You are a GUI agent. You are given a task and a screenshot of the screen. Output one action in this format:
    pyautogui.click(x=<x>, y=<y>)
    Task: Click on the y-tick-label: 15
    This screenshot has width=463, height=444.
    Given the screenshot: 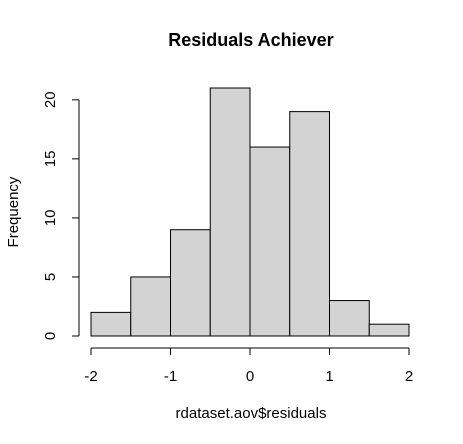 What is the action you would take?
    pyautogui.click(x=50, y=159)
    